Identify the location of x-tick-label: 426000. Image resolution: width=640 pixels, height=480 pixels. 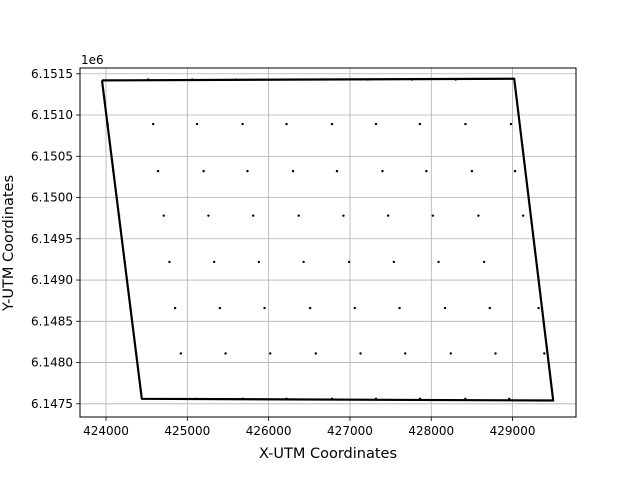
(269, 431).